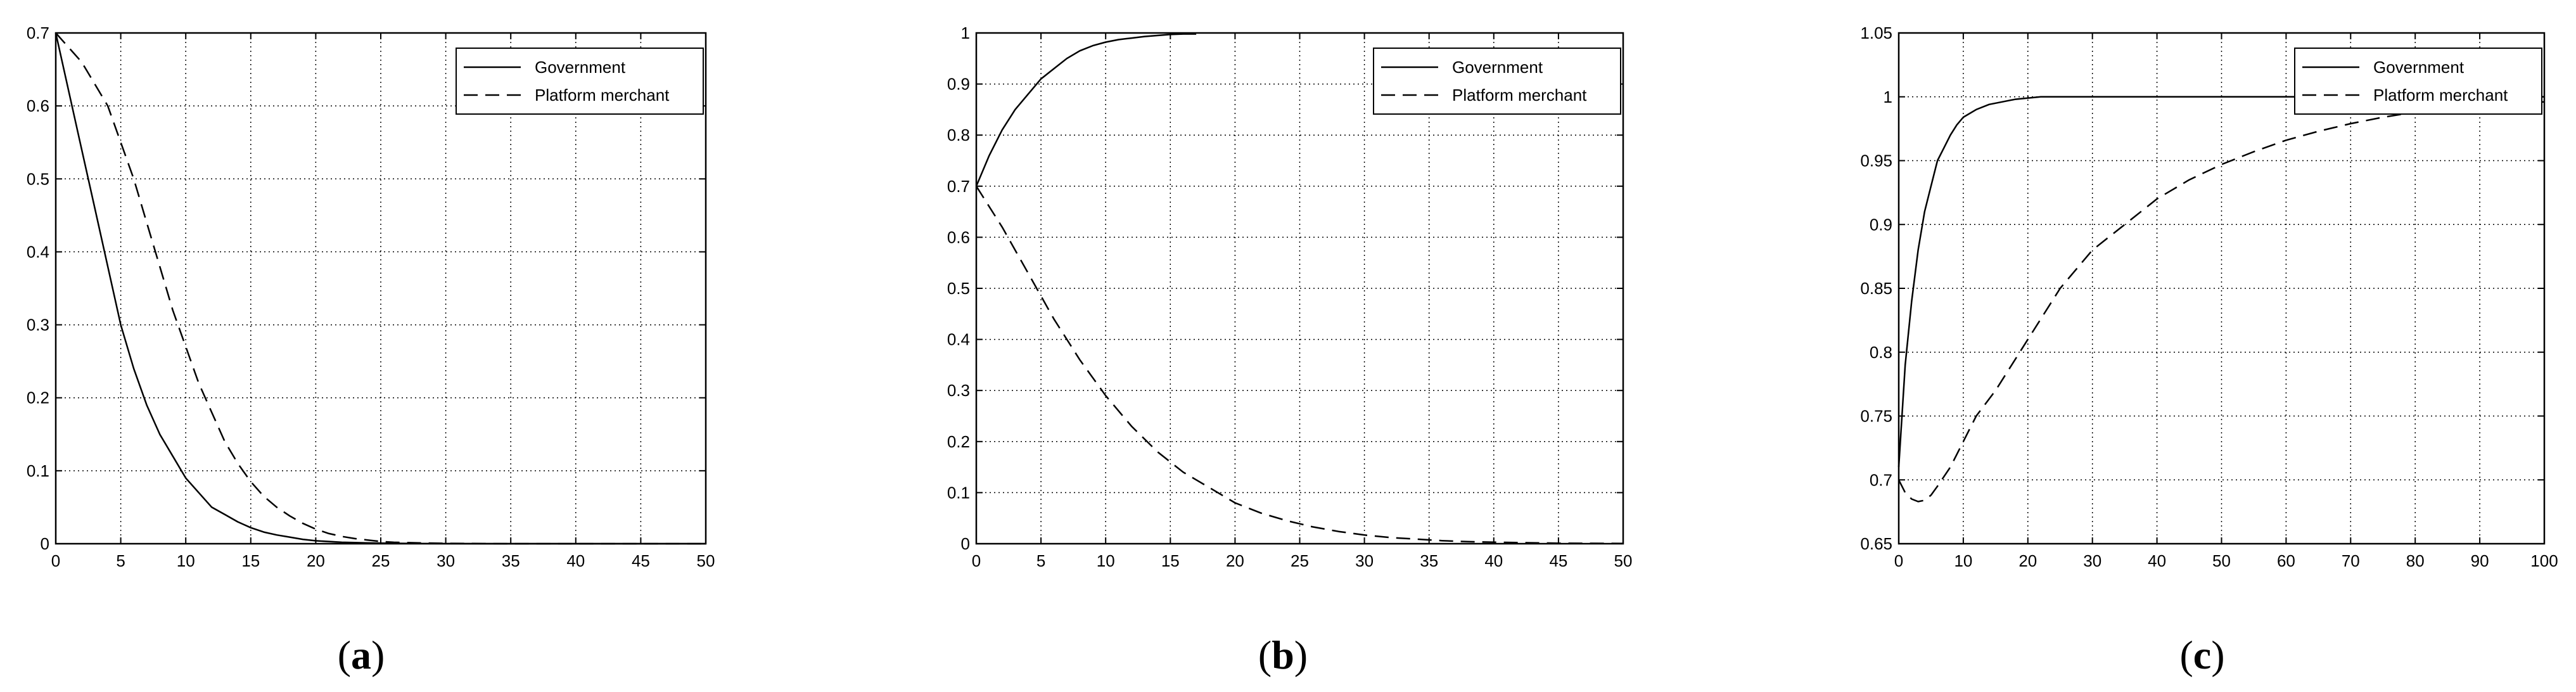  I want to click on panel-label-b-letter: b, so click(1283, 654).